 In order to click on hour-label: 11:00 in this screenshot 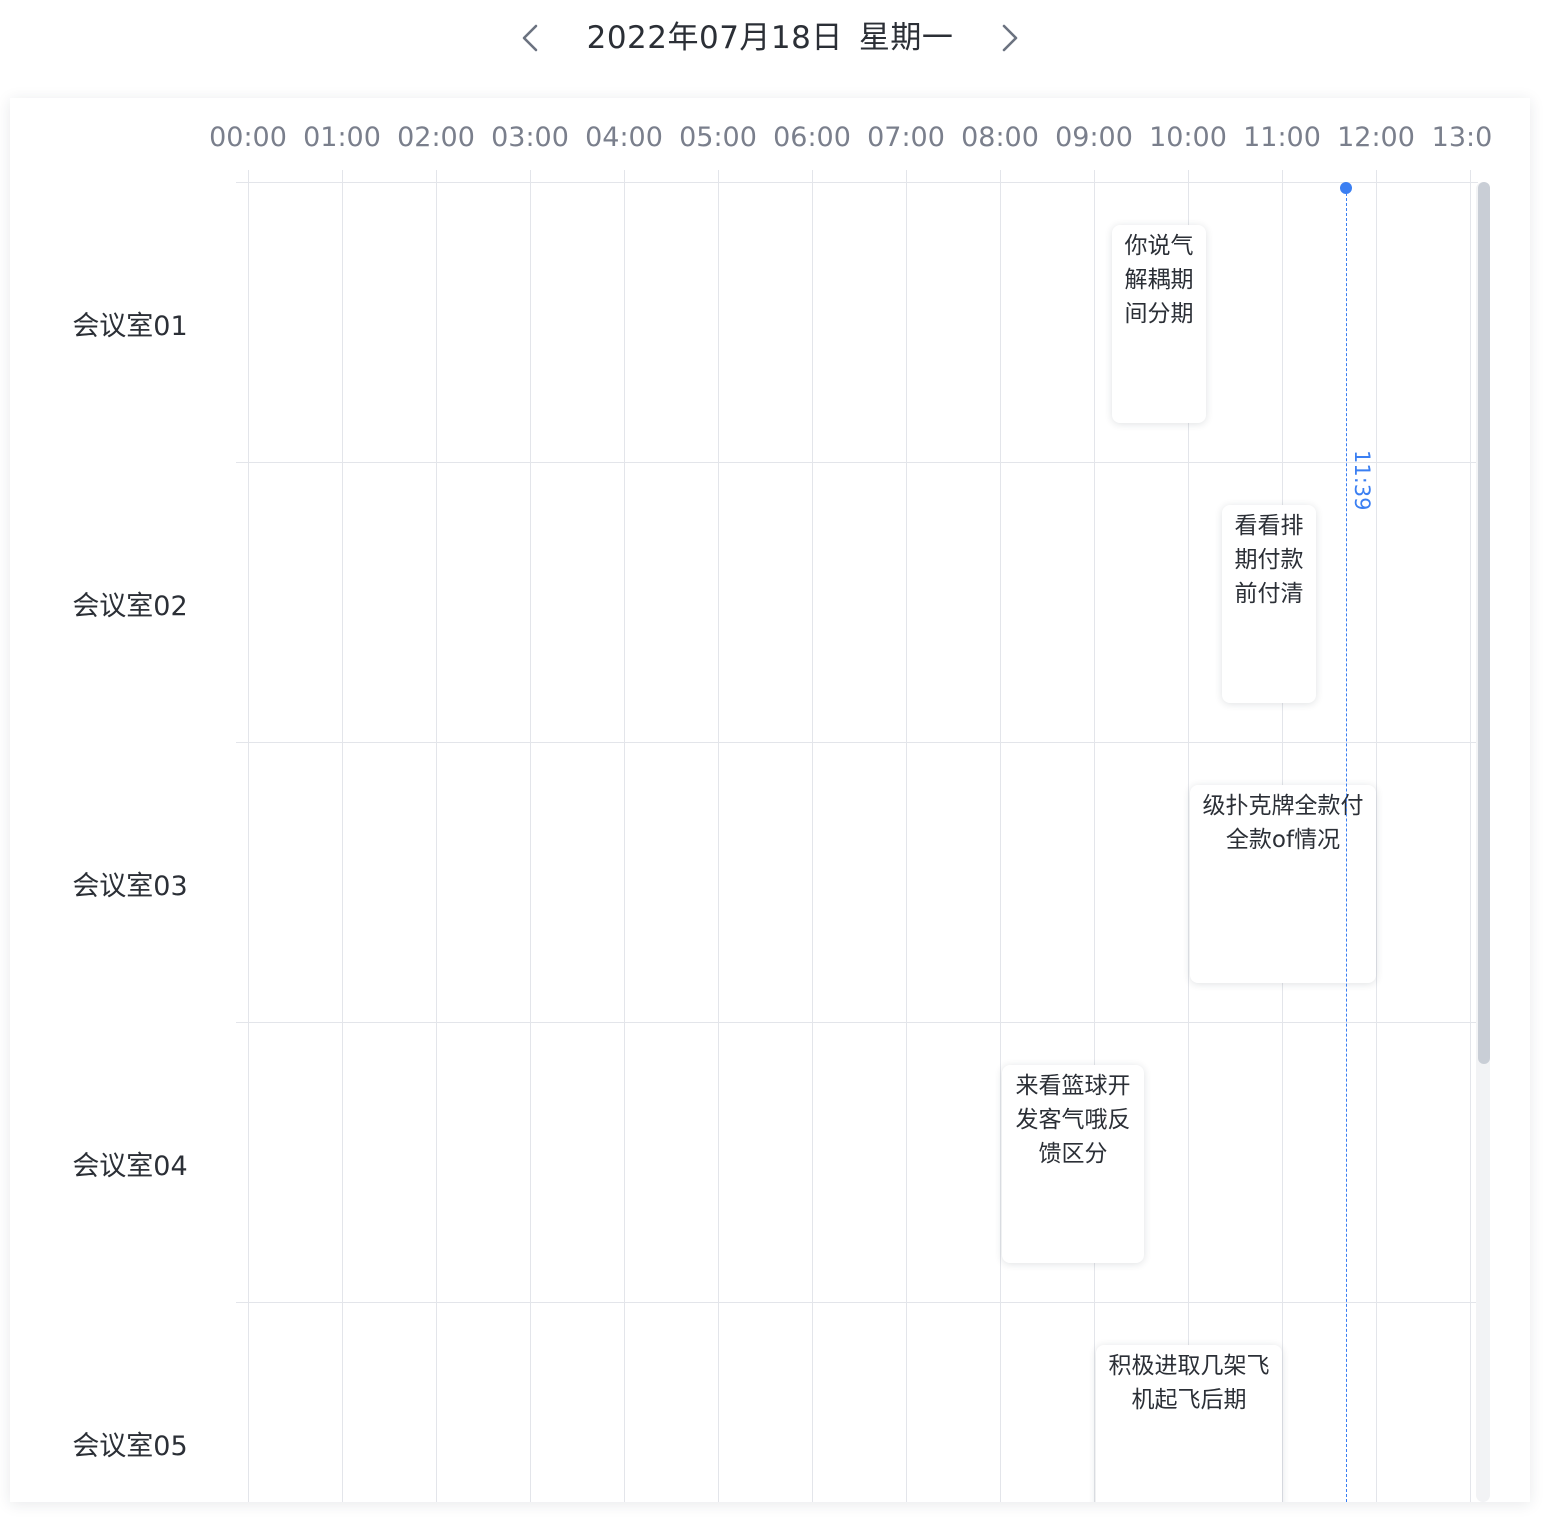, I will do `click(1282, 137)`.